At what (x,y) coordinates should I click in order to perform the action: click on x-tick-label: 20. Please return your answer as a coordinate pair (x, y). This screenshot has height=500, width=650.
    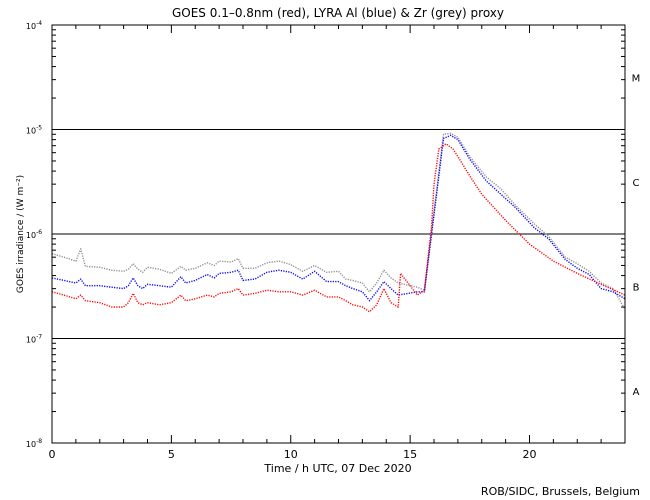
    Looking at the image, I should click on (530, 454).